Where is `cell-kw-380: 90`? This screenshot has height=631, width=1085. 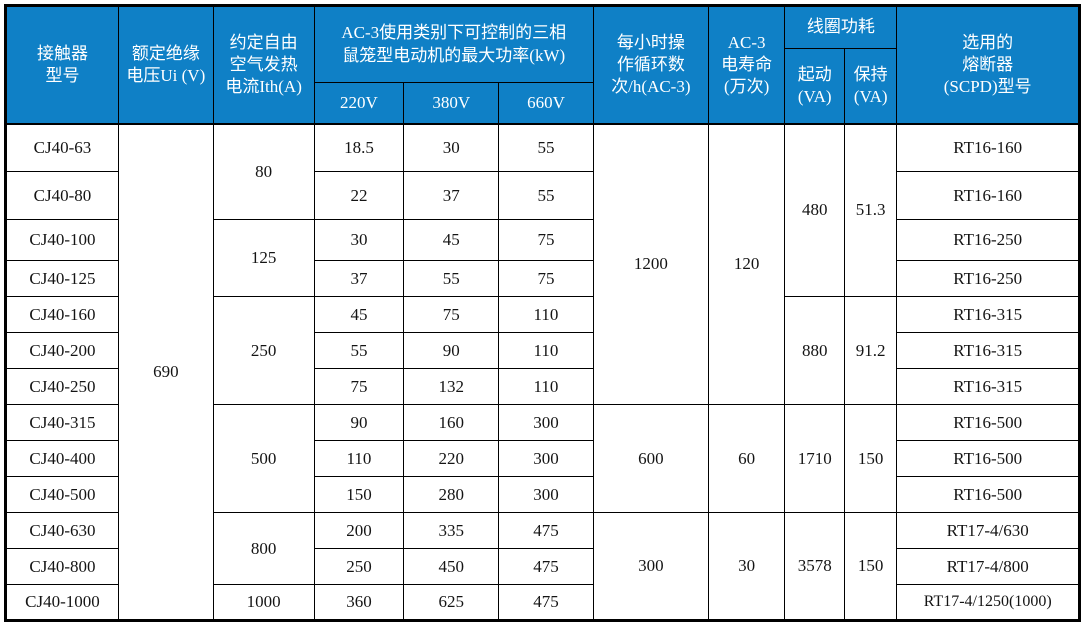 cell-kw-380: 90 is located at coordinates (451, 350).